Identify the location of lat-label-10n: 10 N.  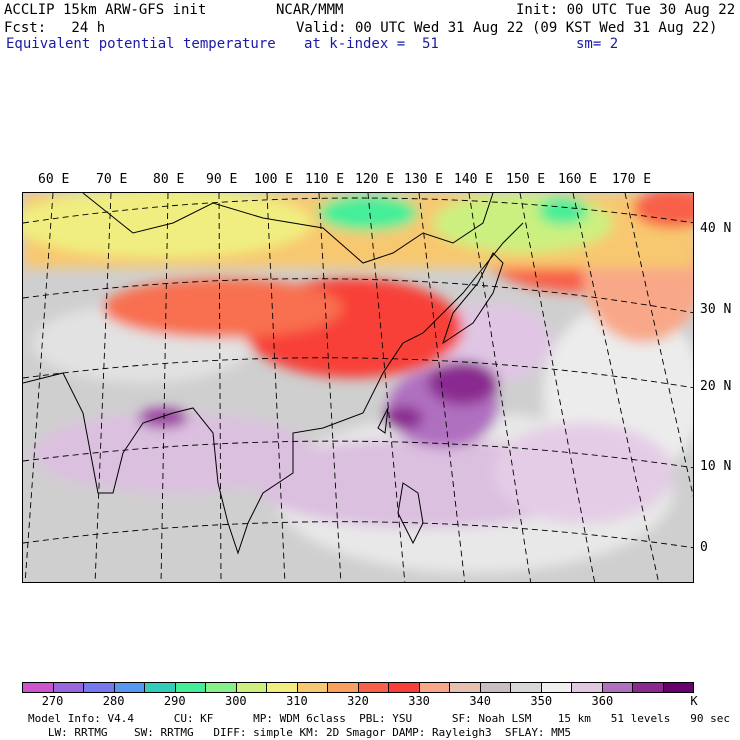
(716, 466).